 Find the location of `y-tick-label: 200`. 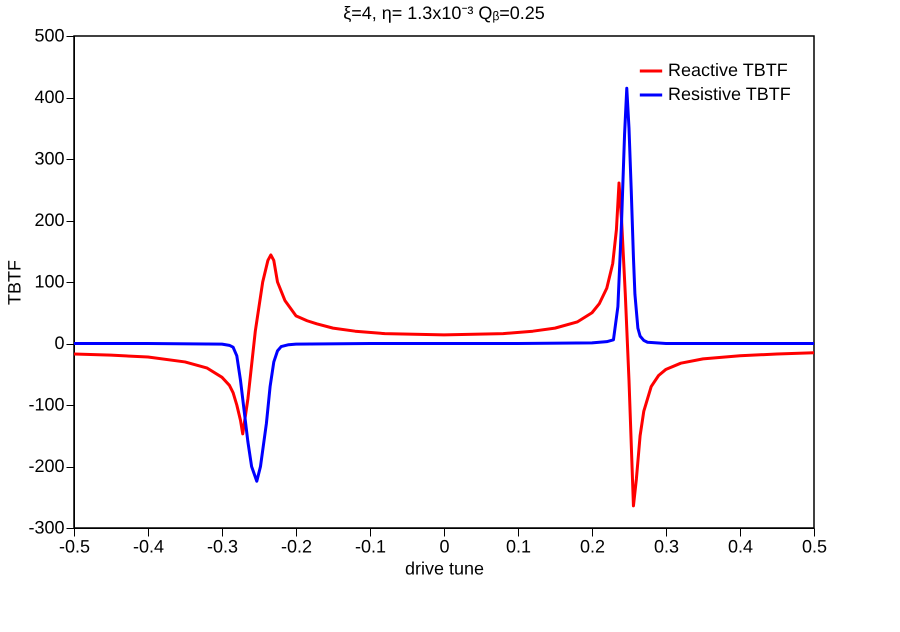

y-tick-label: 200 is located at coordinates (49, 220).